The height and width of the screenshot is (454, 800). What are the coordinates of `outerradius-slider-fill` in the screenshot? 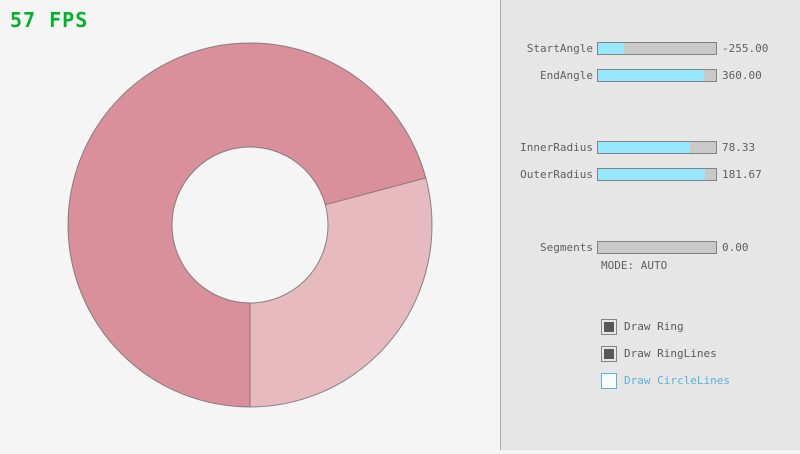 It's located at (652, 174).